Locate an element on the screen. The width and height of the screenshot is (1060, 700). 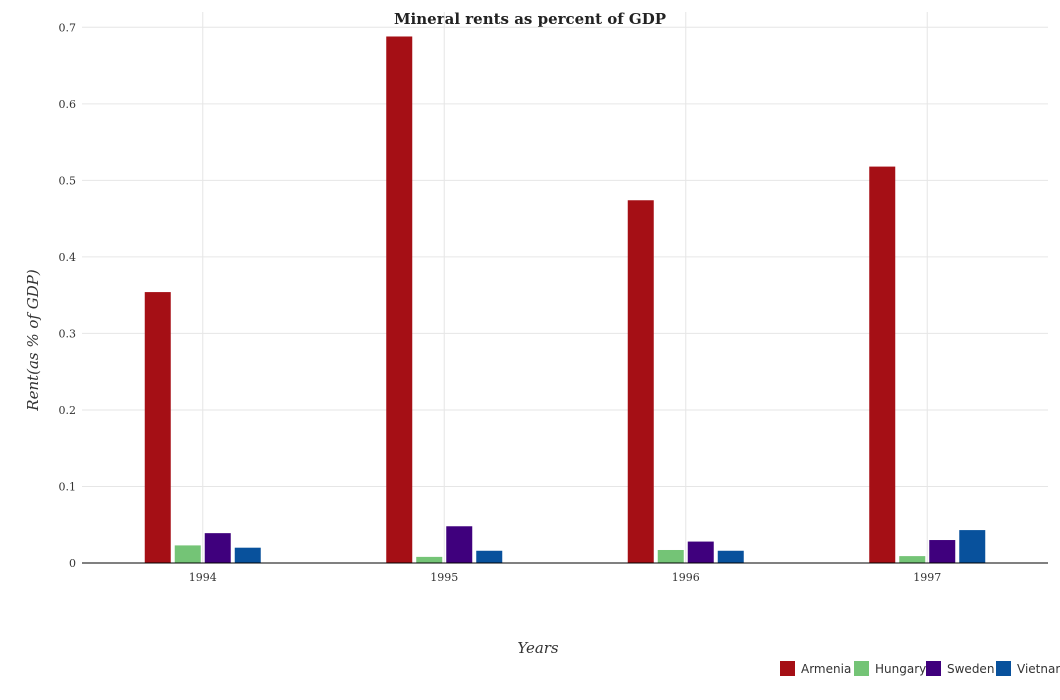
y-tick-label: 0.7 is located at coordinates (68, 27).